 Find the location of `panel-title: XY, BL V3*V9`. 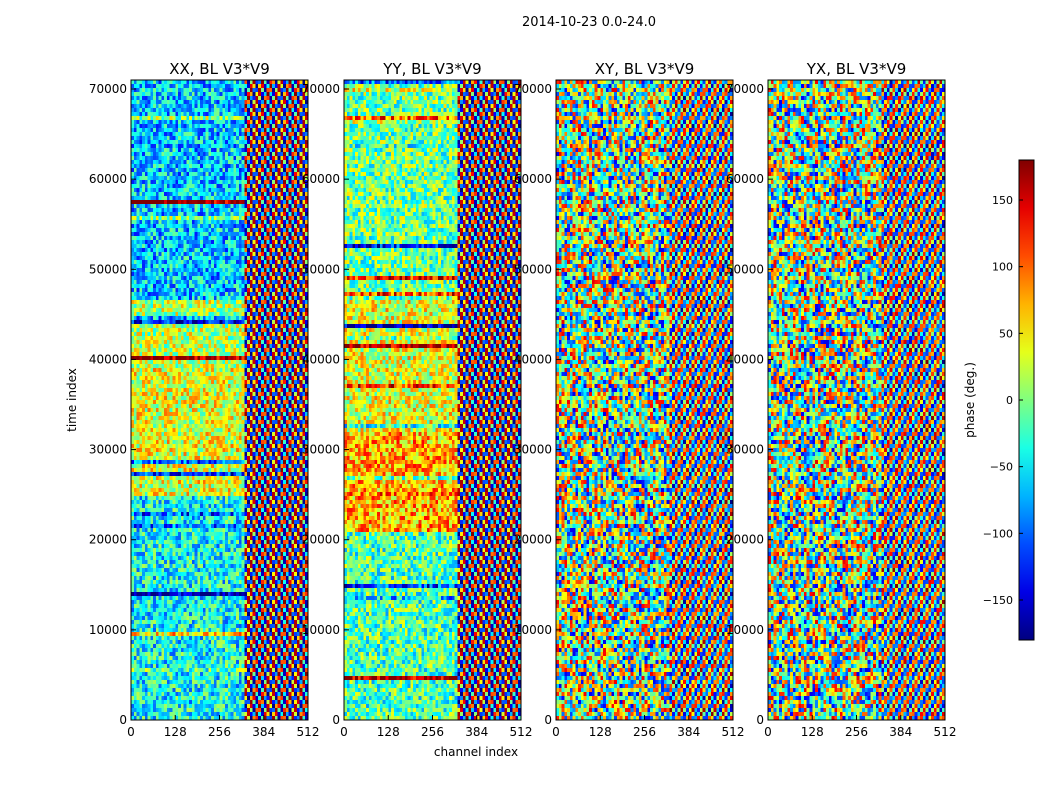

panel-title: XY, BL V3*V9 is located at coordinates (645, 69).